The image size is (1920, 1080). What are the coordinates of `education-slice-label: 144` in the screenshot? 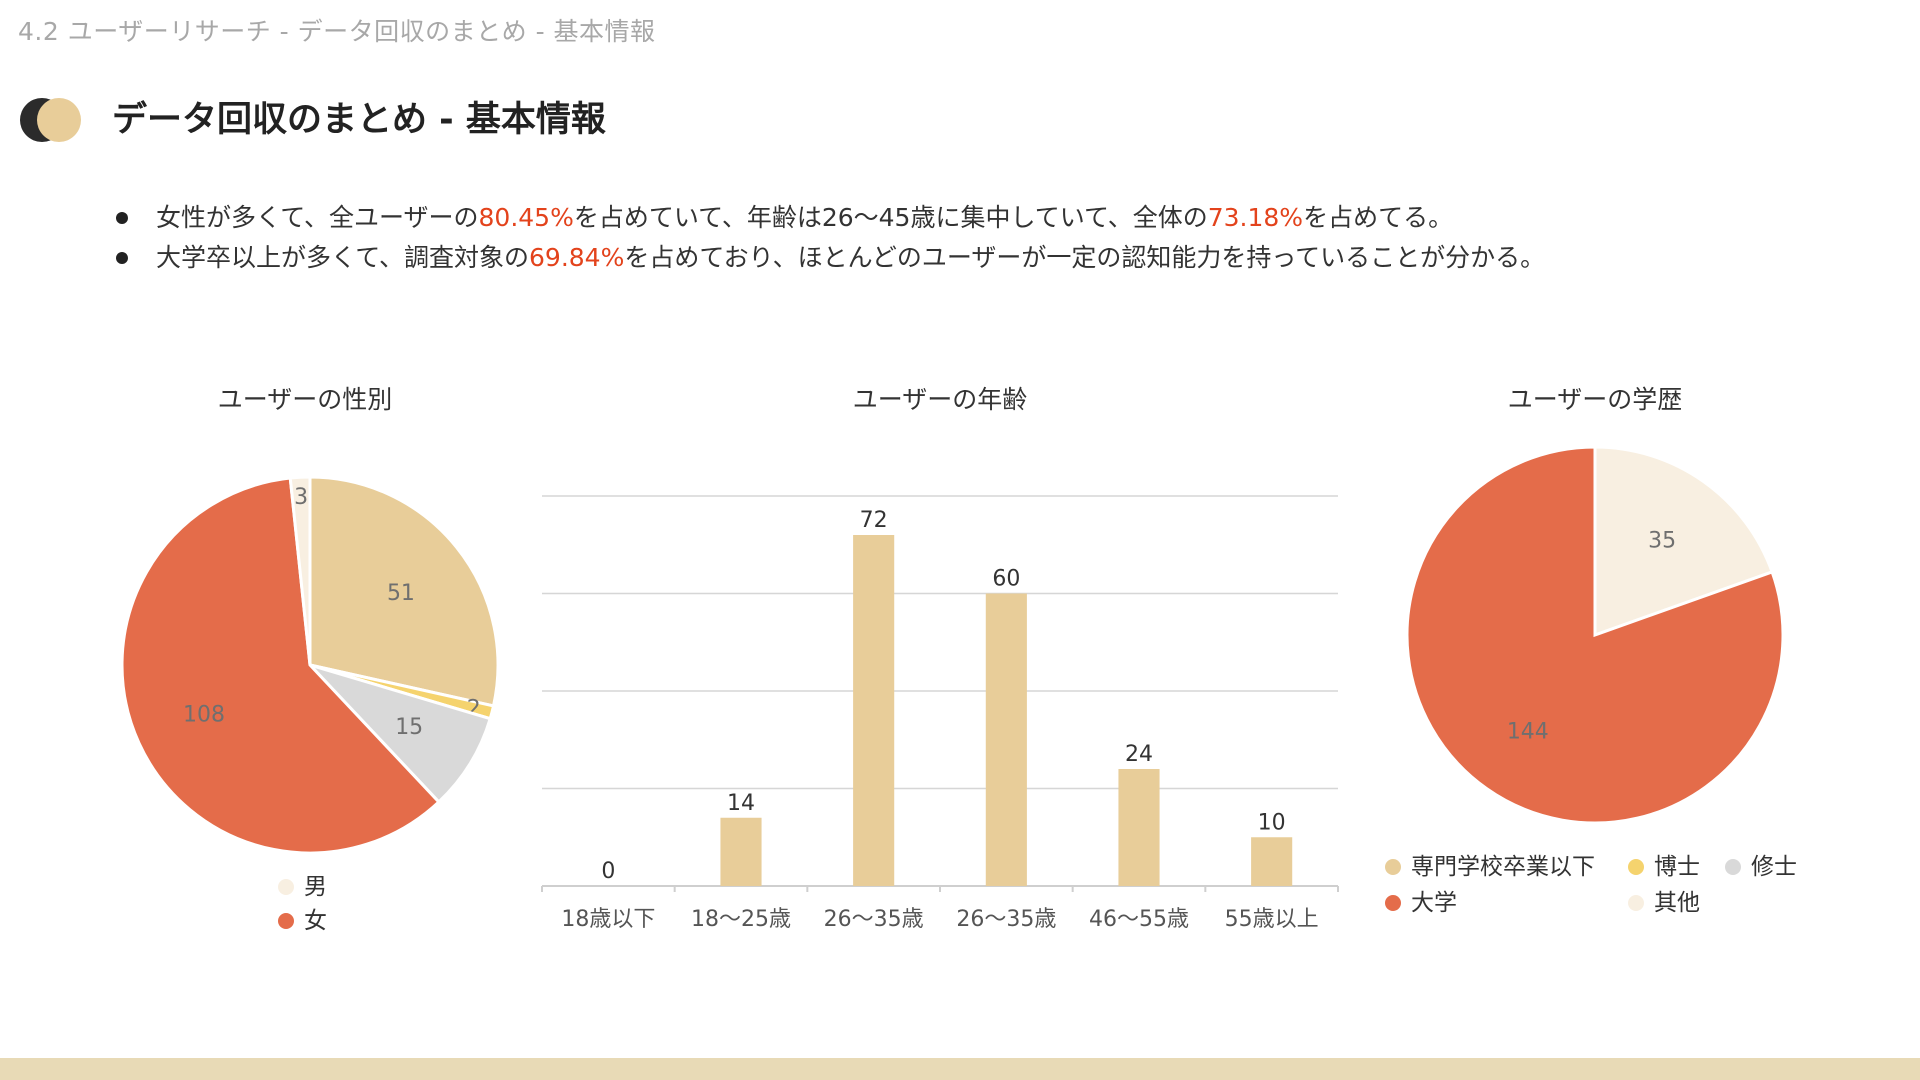 It's located at (1528, 731).